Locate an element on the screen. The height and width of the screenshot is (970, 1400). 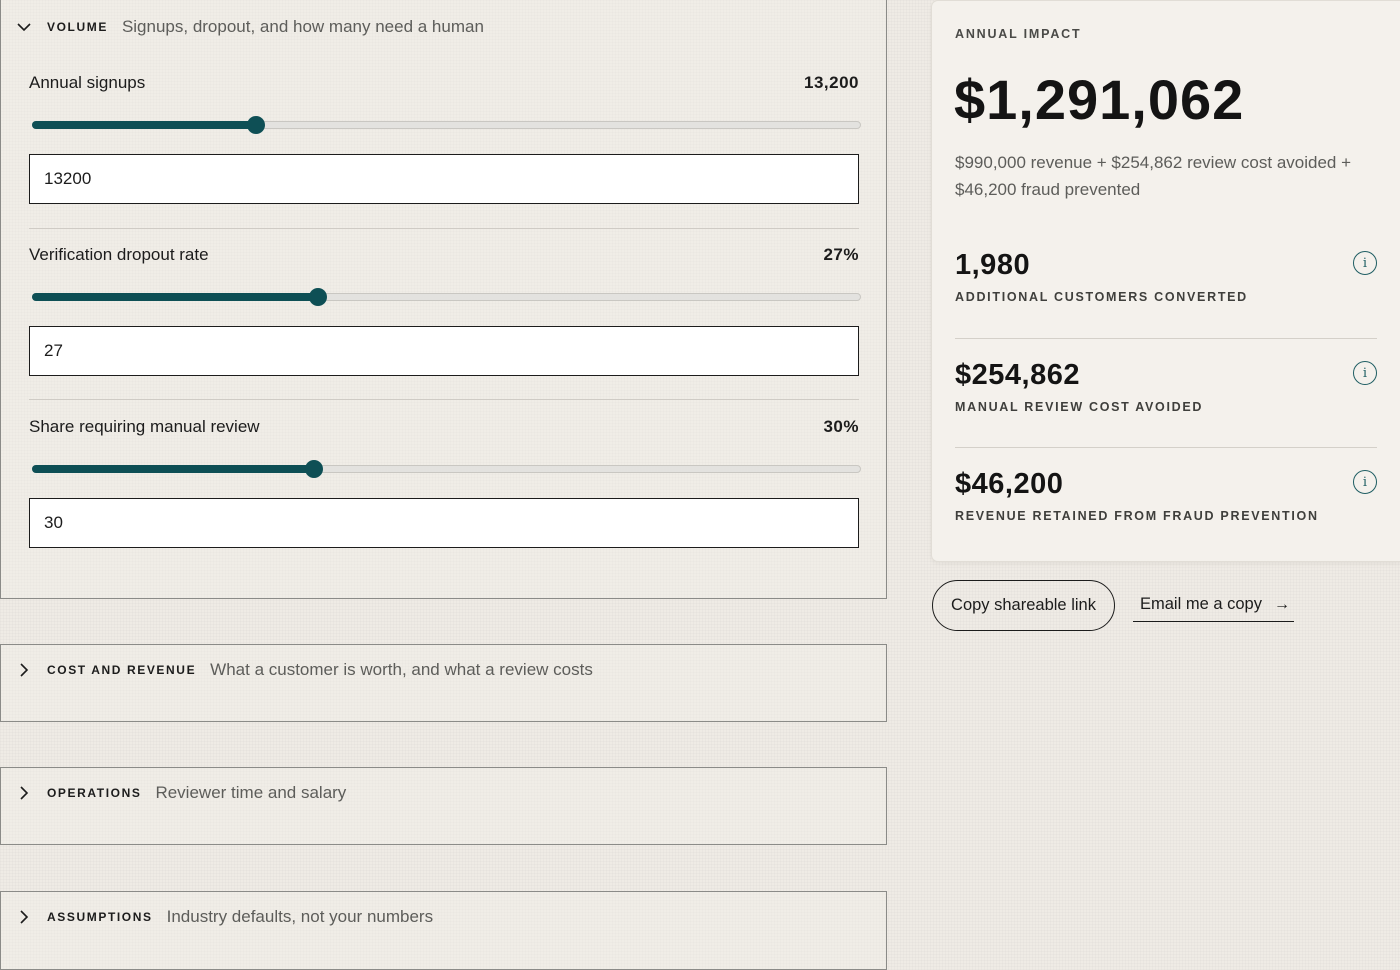
accordion-kicker: VOLUME is located at coordinates (77, 27).